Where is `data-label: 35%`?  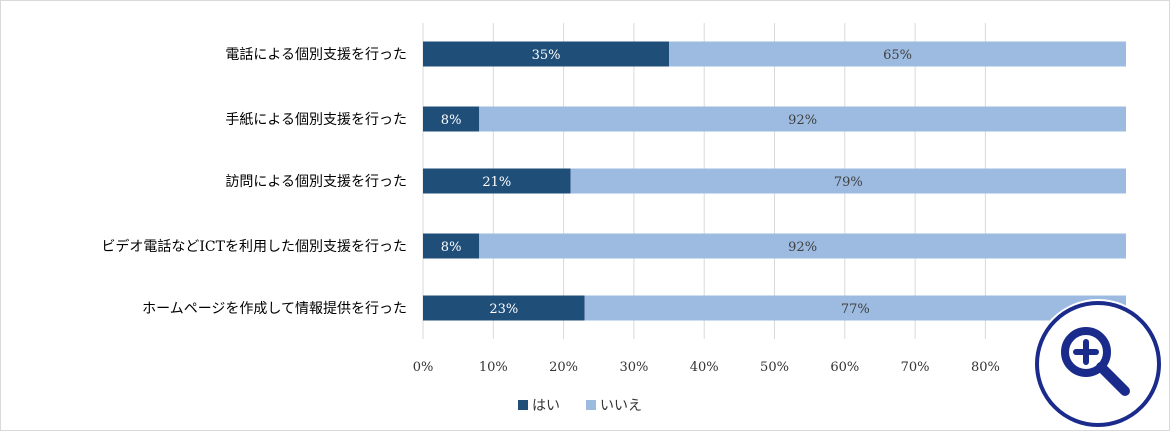 data-label: 35% is located at coordinates (546, 55).